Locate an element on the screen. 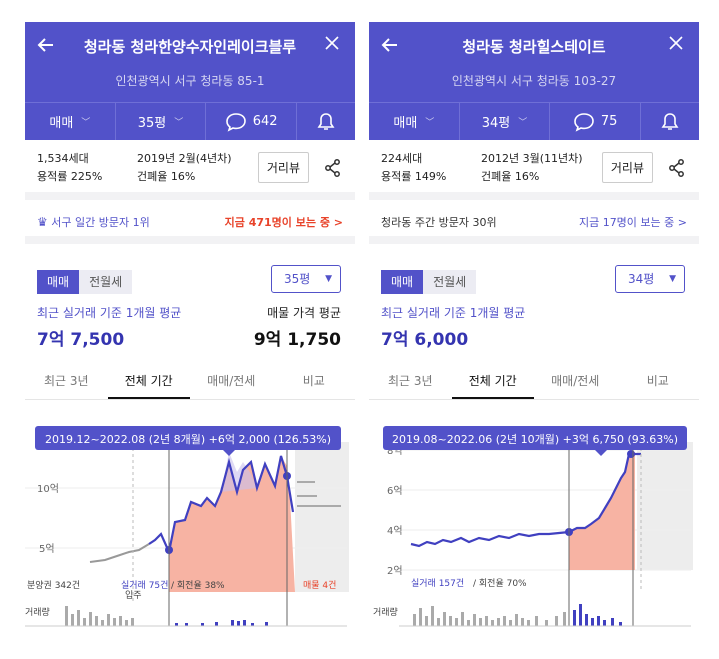 The height and width of the screenshot is (659, 719). volume-bars is located at coordinates (517, 615).